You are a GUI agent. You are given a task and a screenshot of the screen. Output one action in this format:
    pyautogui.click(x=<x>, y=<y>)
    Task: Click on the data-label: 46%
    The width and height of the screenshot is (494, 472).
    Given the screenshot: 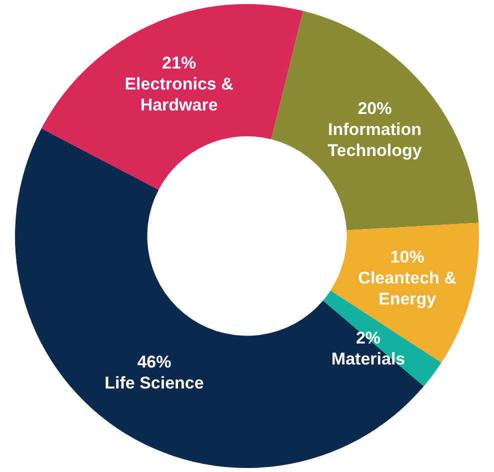 What is the action you would take?
    pyautogui.click(x=154, y=362)
    